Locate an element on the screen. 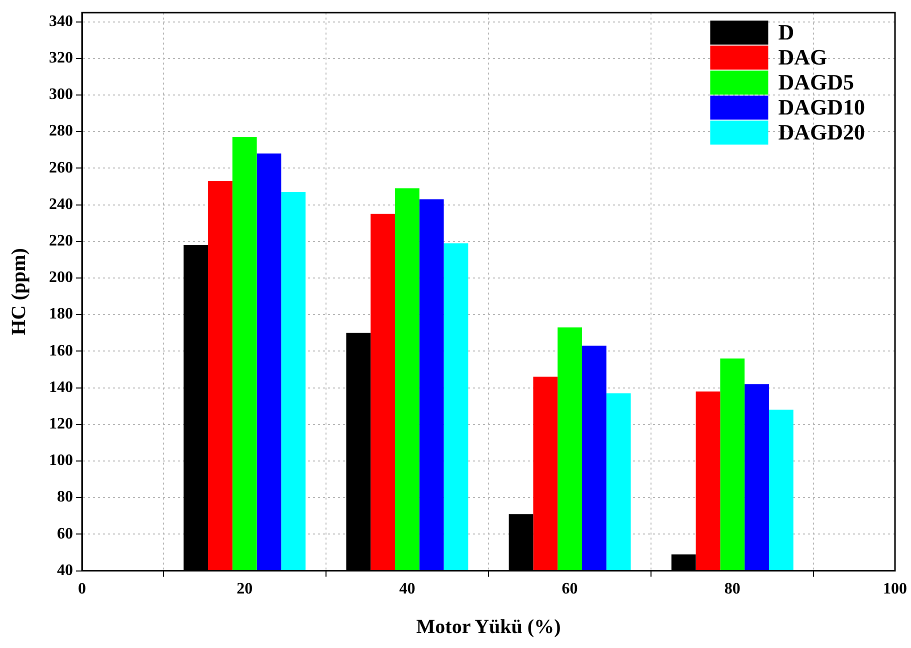 This screenshot has height=648, width=911. y-tick-label: 260 is located at coordinates (61, 167).